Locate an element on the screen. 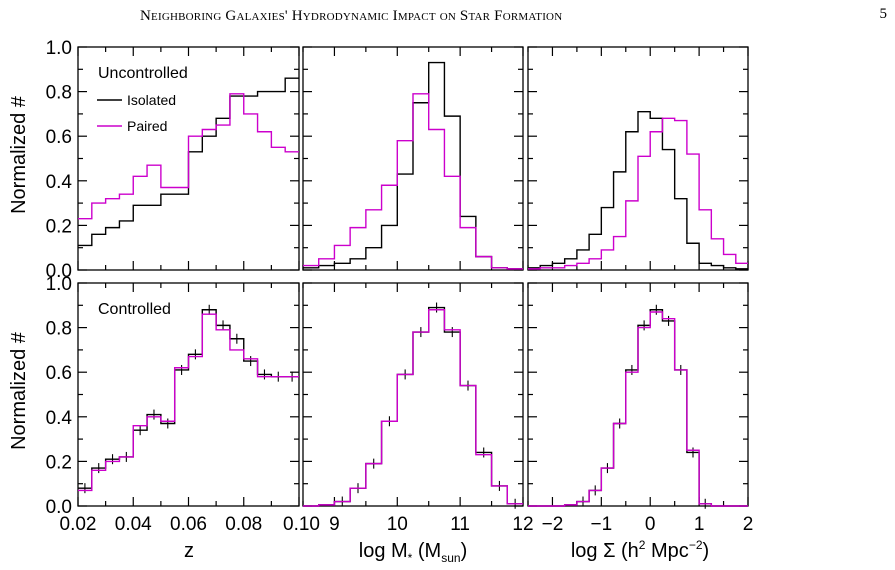 The width and height of the screenshot is (895, 570). panel-annotation: Controlled is located at coordinates (134, 309).